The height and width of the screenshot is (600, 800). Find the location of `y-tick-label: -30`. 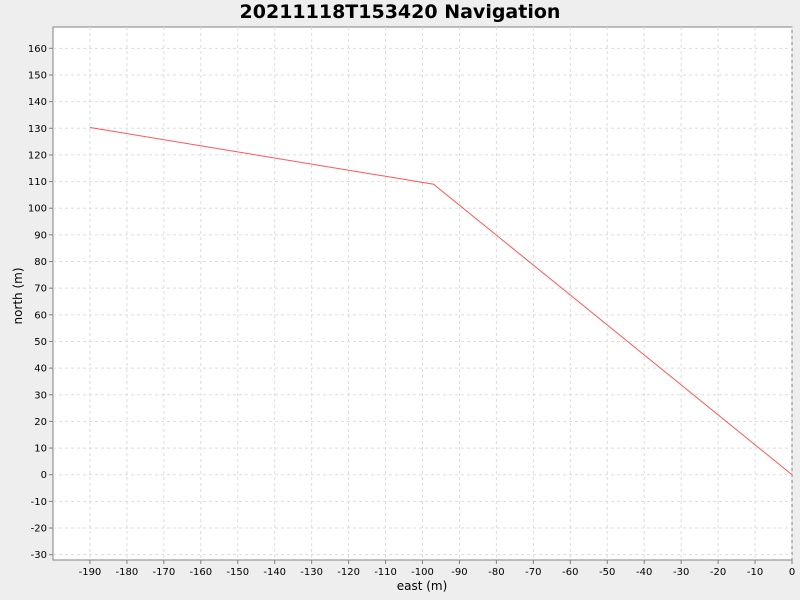

y-tick-label: -30 is located at coordinates (39, 555).